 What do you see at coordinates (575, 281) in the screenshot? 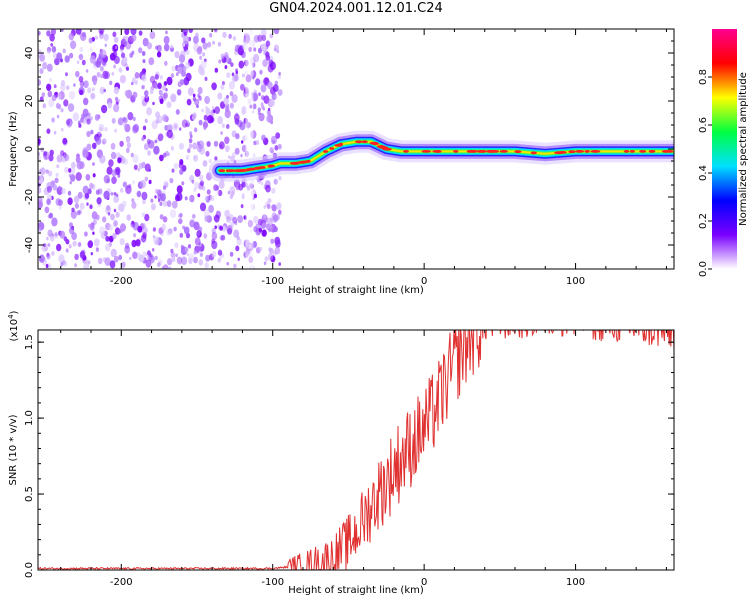
I see `x-tick-label: 100` at bounding box center [575, 281].